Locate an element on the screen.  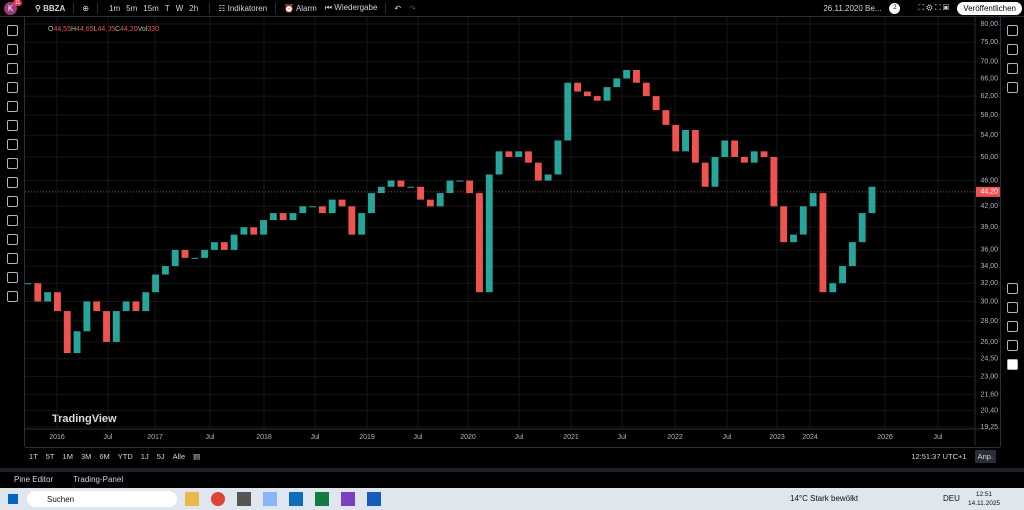
y-tick-label: 80,00 is located at coordinates (989, 24).